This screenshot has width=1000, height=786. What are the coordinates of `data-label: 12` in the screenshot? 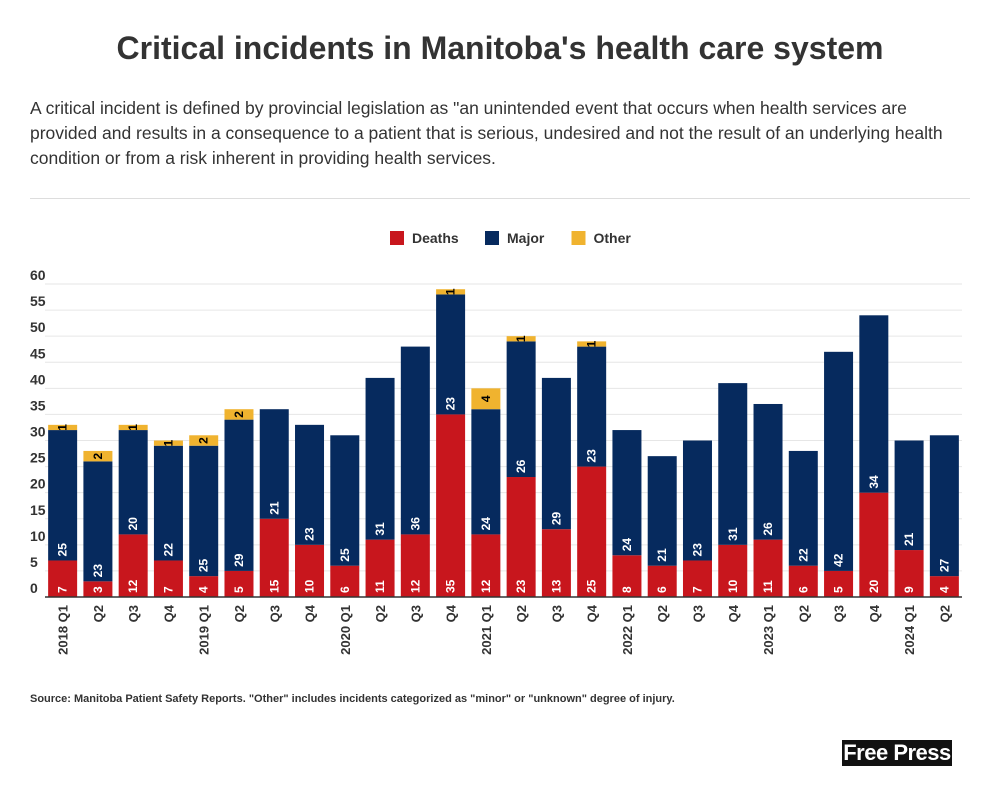 It's located at (486, 586).